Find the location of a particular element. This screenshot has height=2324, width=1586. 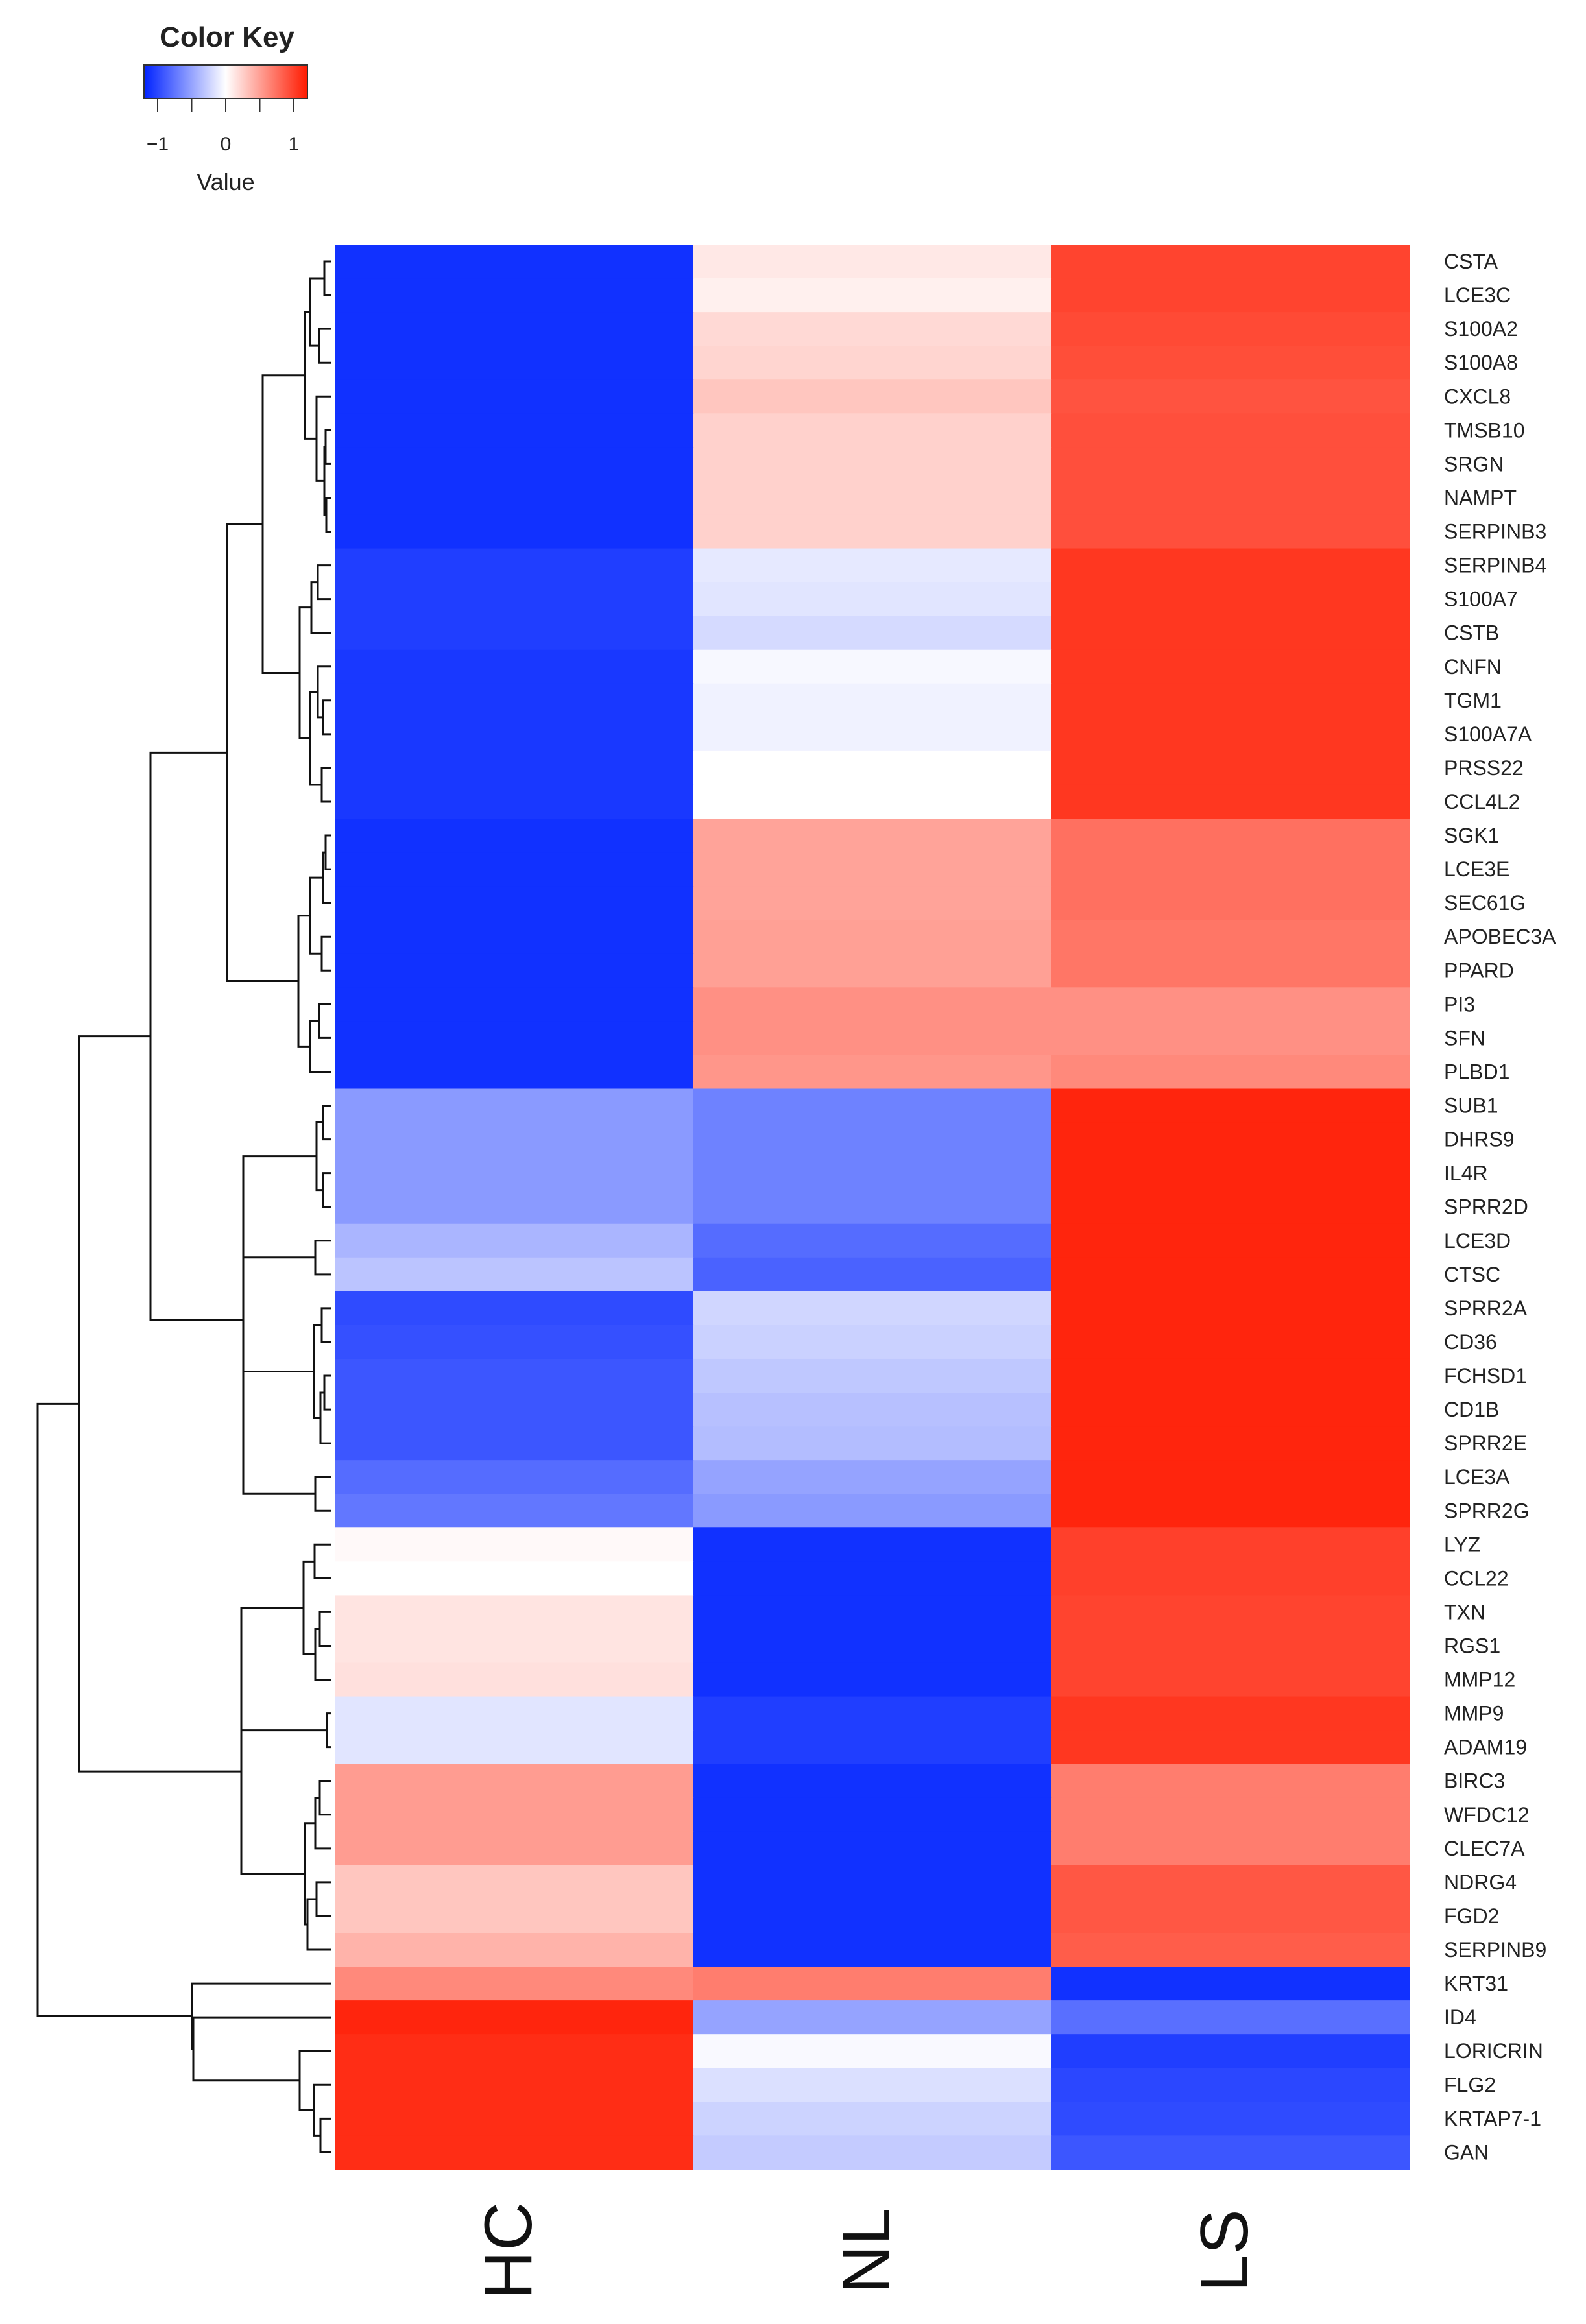

row-label: FLG2 is located at coordinates (1470, 2084).